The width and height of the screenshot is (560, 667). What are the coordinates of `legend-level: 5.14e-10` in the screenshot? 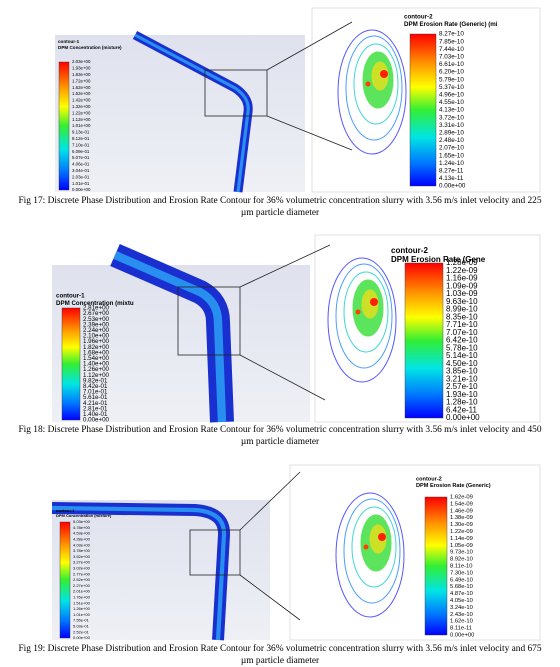 It's located at (462, 355).